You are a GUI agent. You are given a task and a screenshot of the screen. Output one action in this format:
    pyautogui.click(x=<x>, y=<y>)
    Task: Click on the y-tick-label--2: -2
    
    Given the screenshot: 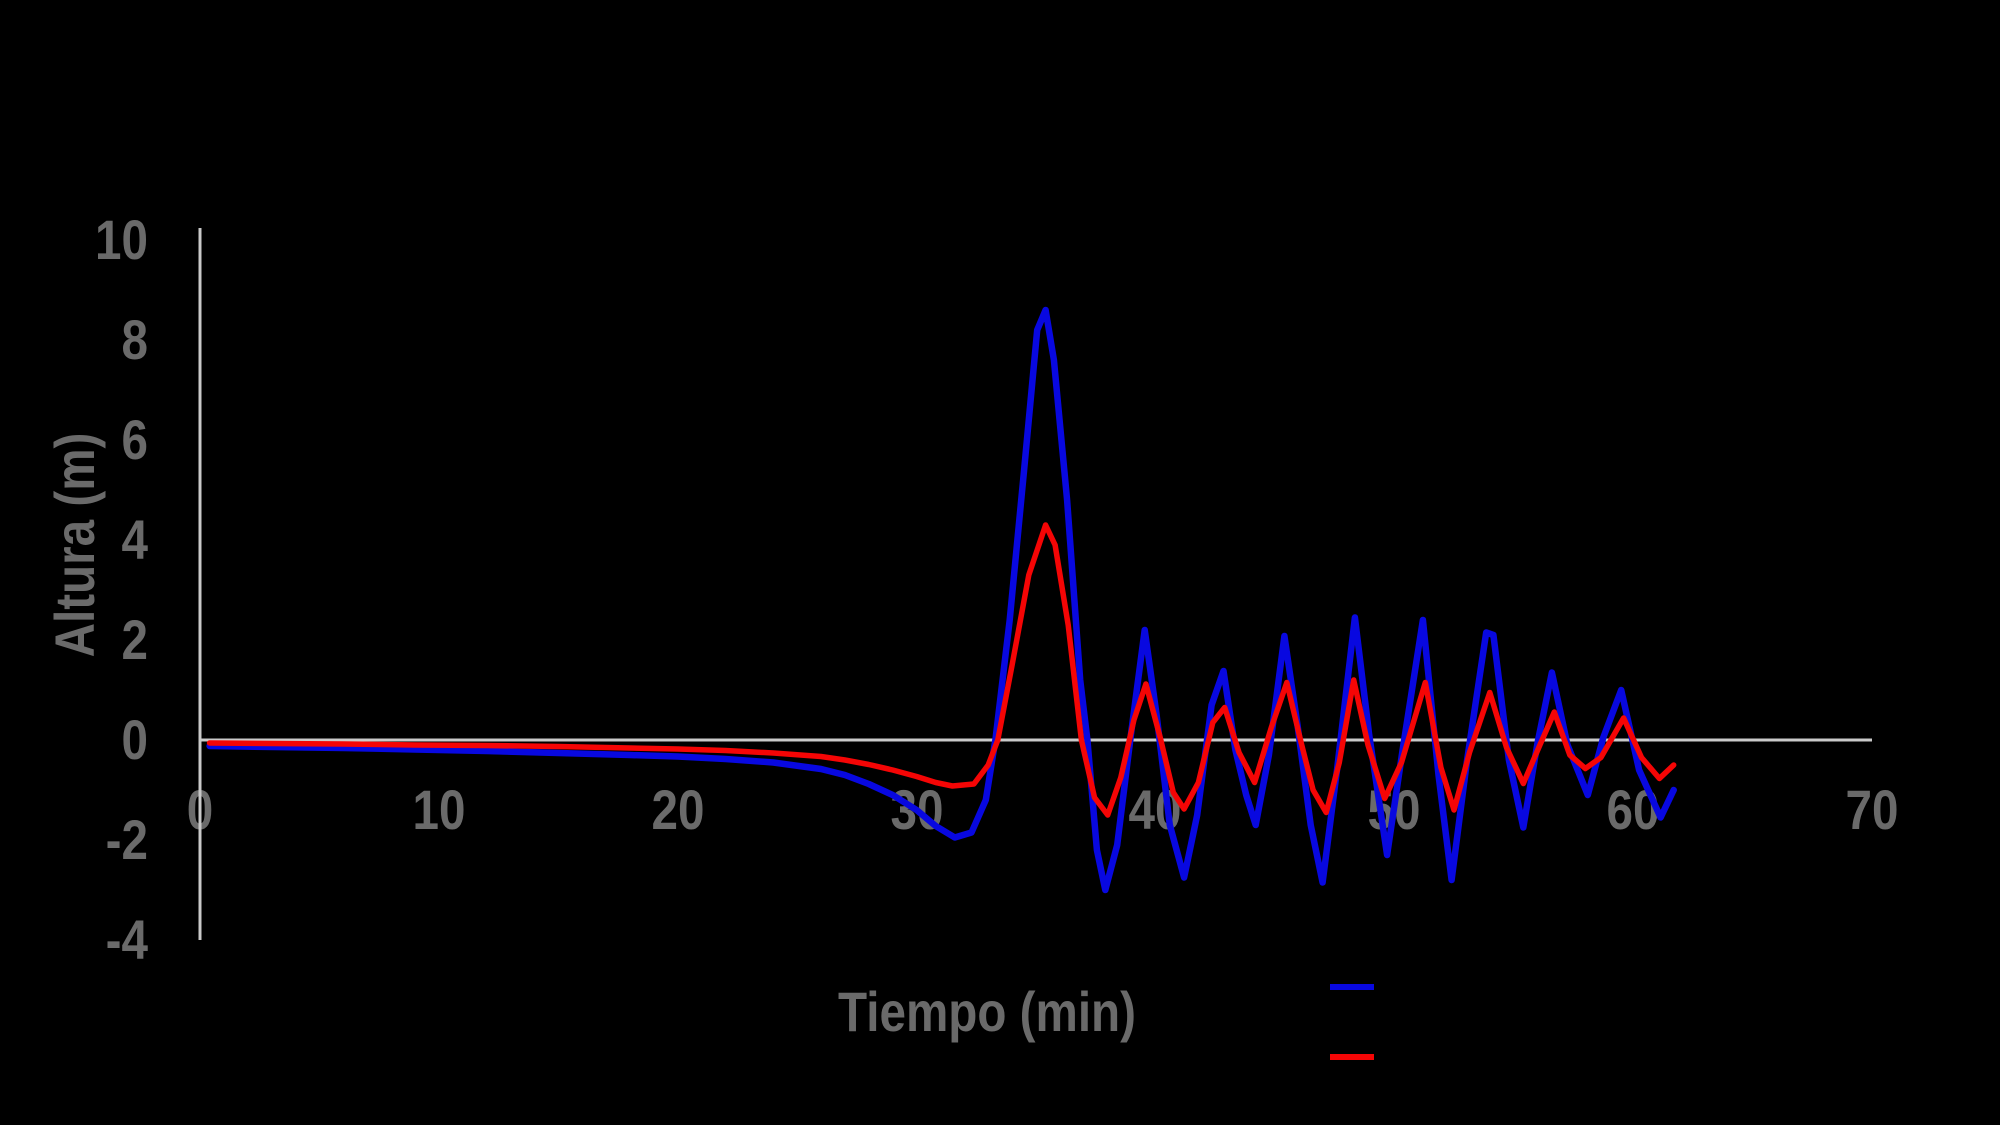 What is the action you would take?
    pyautogui.click(x=126, y=839)
    